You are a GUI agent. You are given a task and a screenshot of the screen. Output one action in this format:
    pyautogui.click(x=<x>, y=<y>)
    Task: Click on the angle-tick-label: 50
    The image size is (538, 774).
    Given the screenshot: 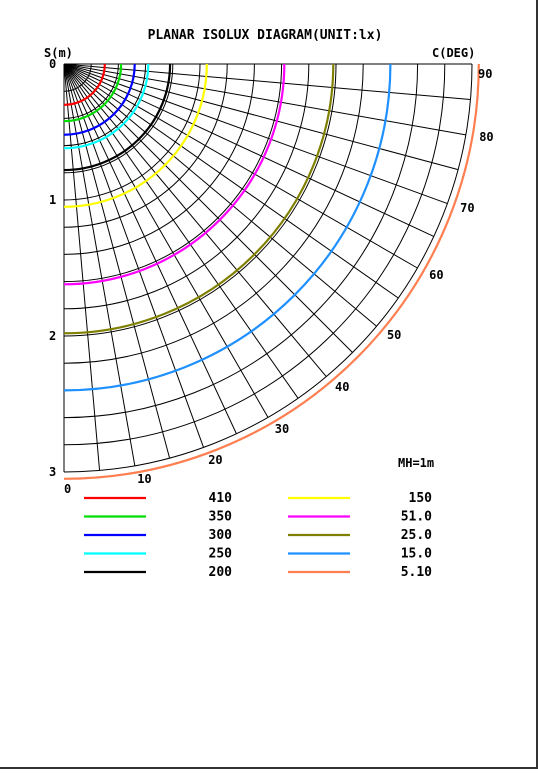 What is the action you would take?
    pyautogui.click(x=394, y=335)
    